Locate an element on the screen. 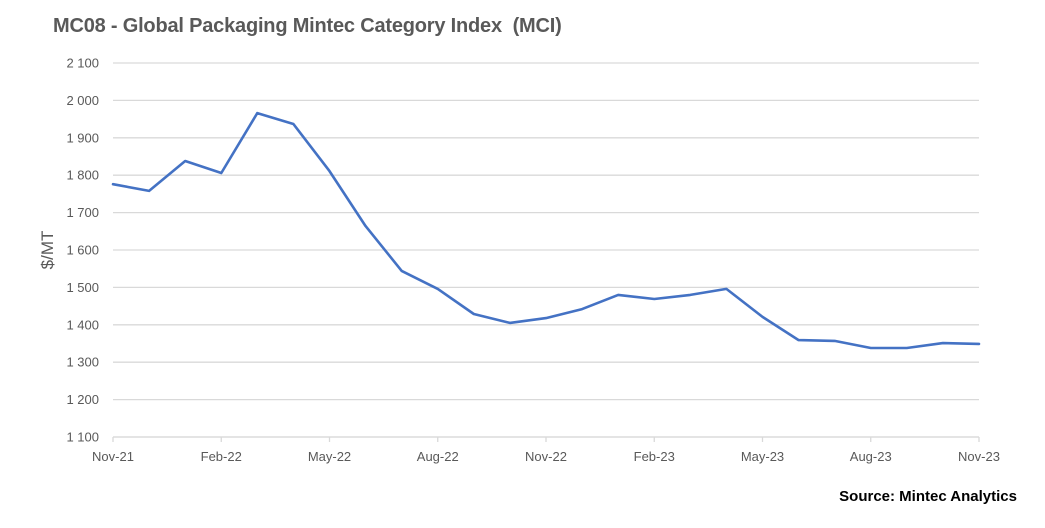 The width and height of the screenshot is (1045, 528). x-tick-label: Nov-22 is located at coordinates (546, 456).